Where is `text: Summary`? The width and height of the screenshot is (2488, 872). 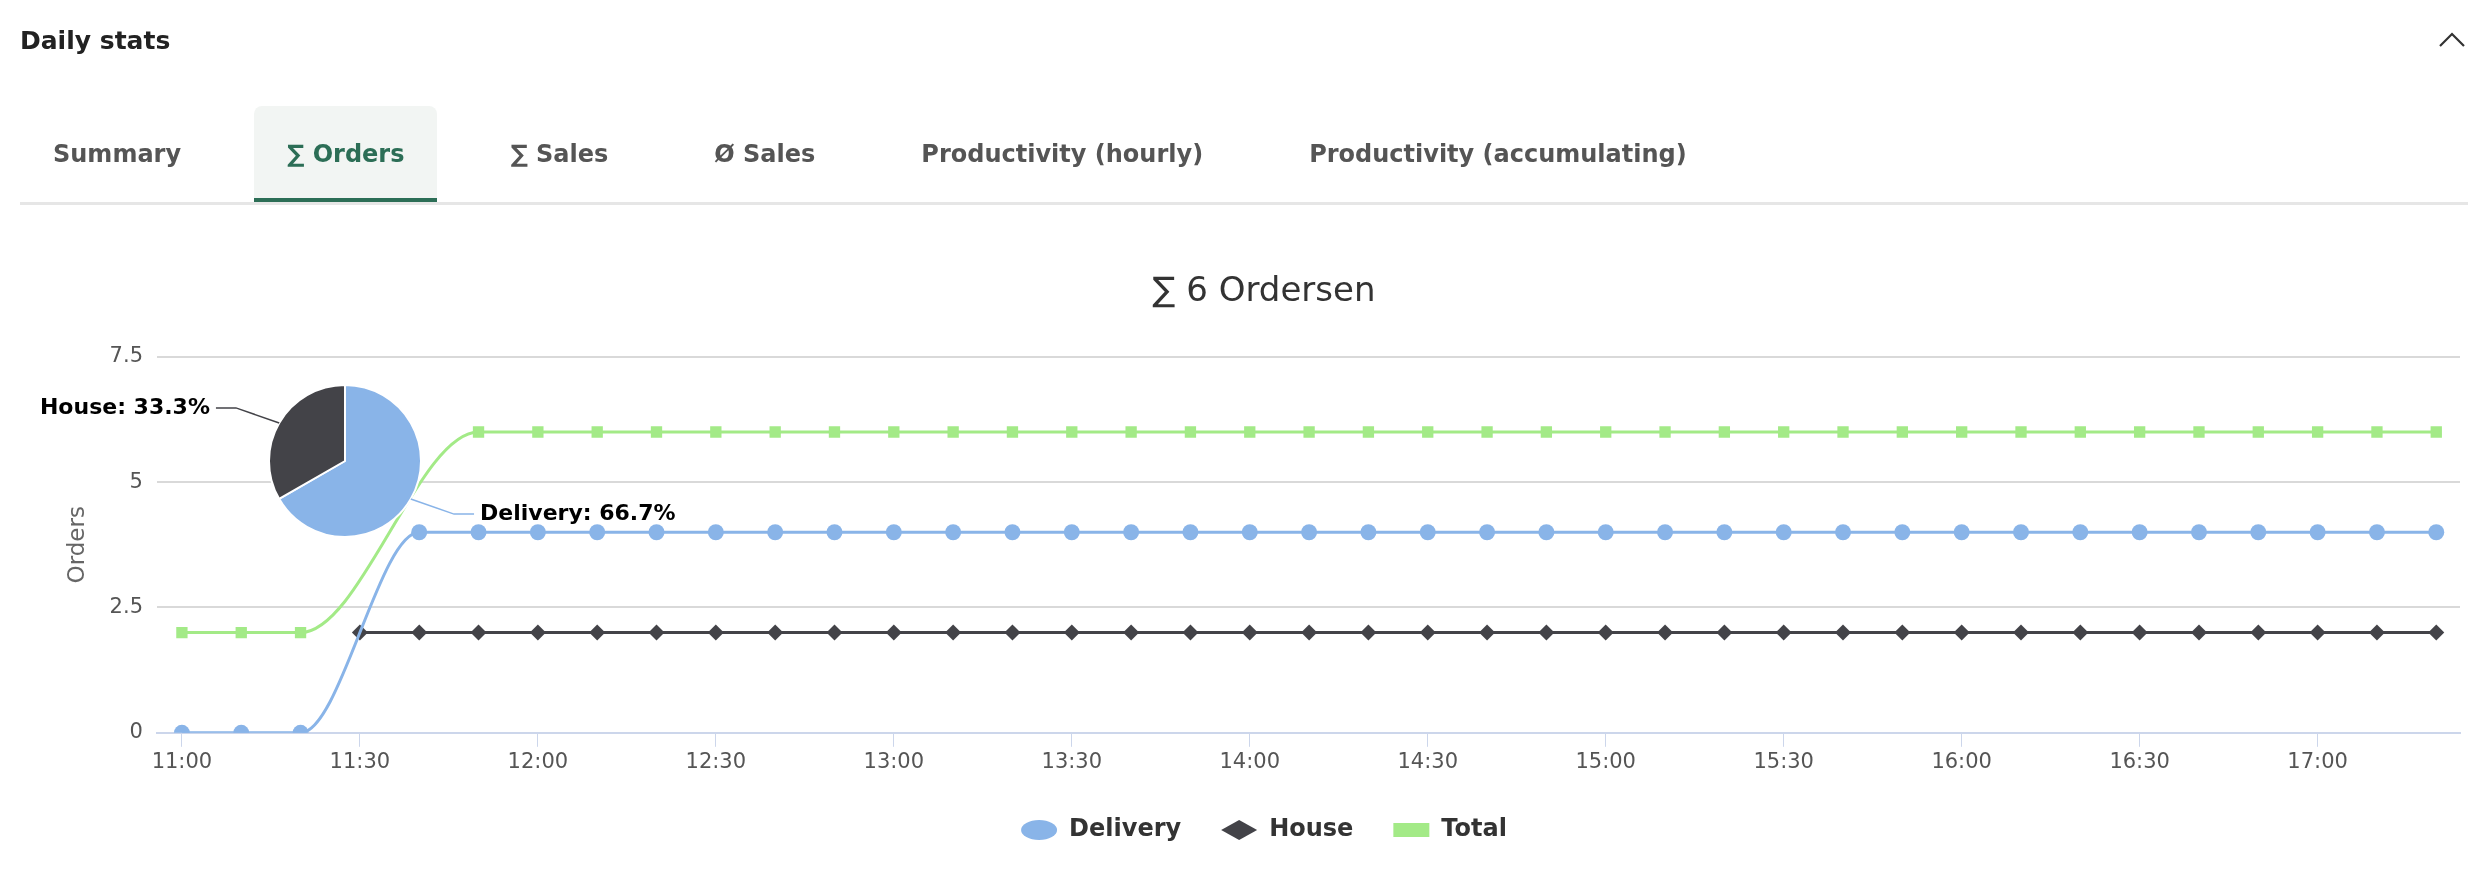 text: Summary is located at coordinates (117, 154).